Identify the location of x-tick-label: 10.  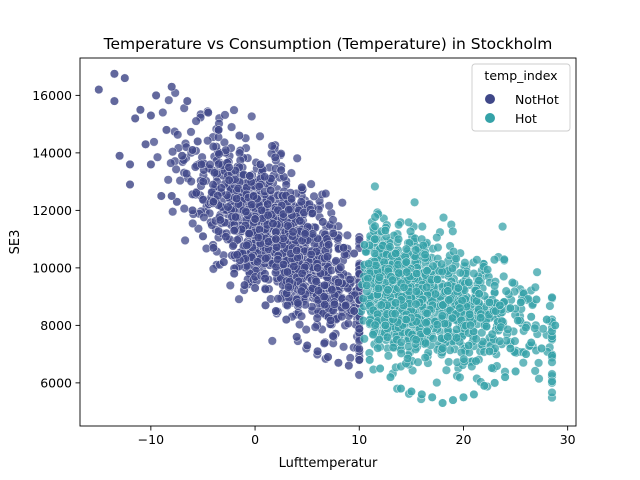
(359, 439).